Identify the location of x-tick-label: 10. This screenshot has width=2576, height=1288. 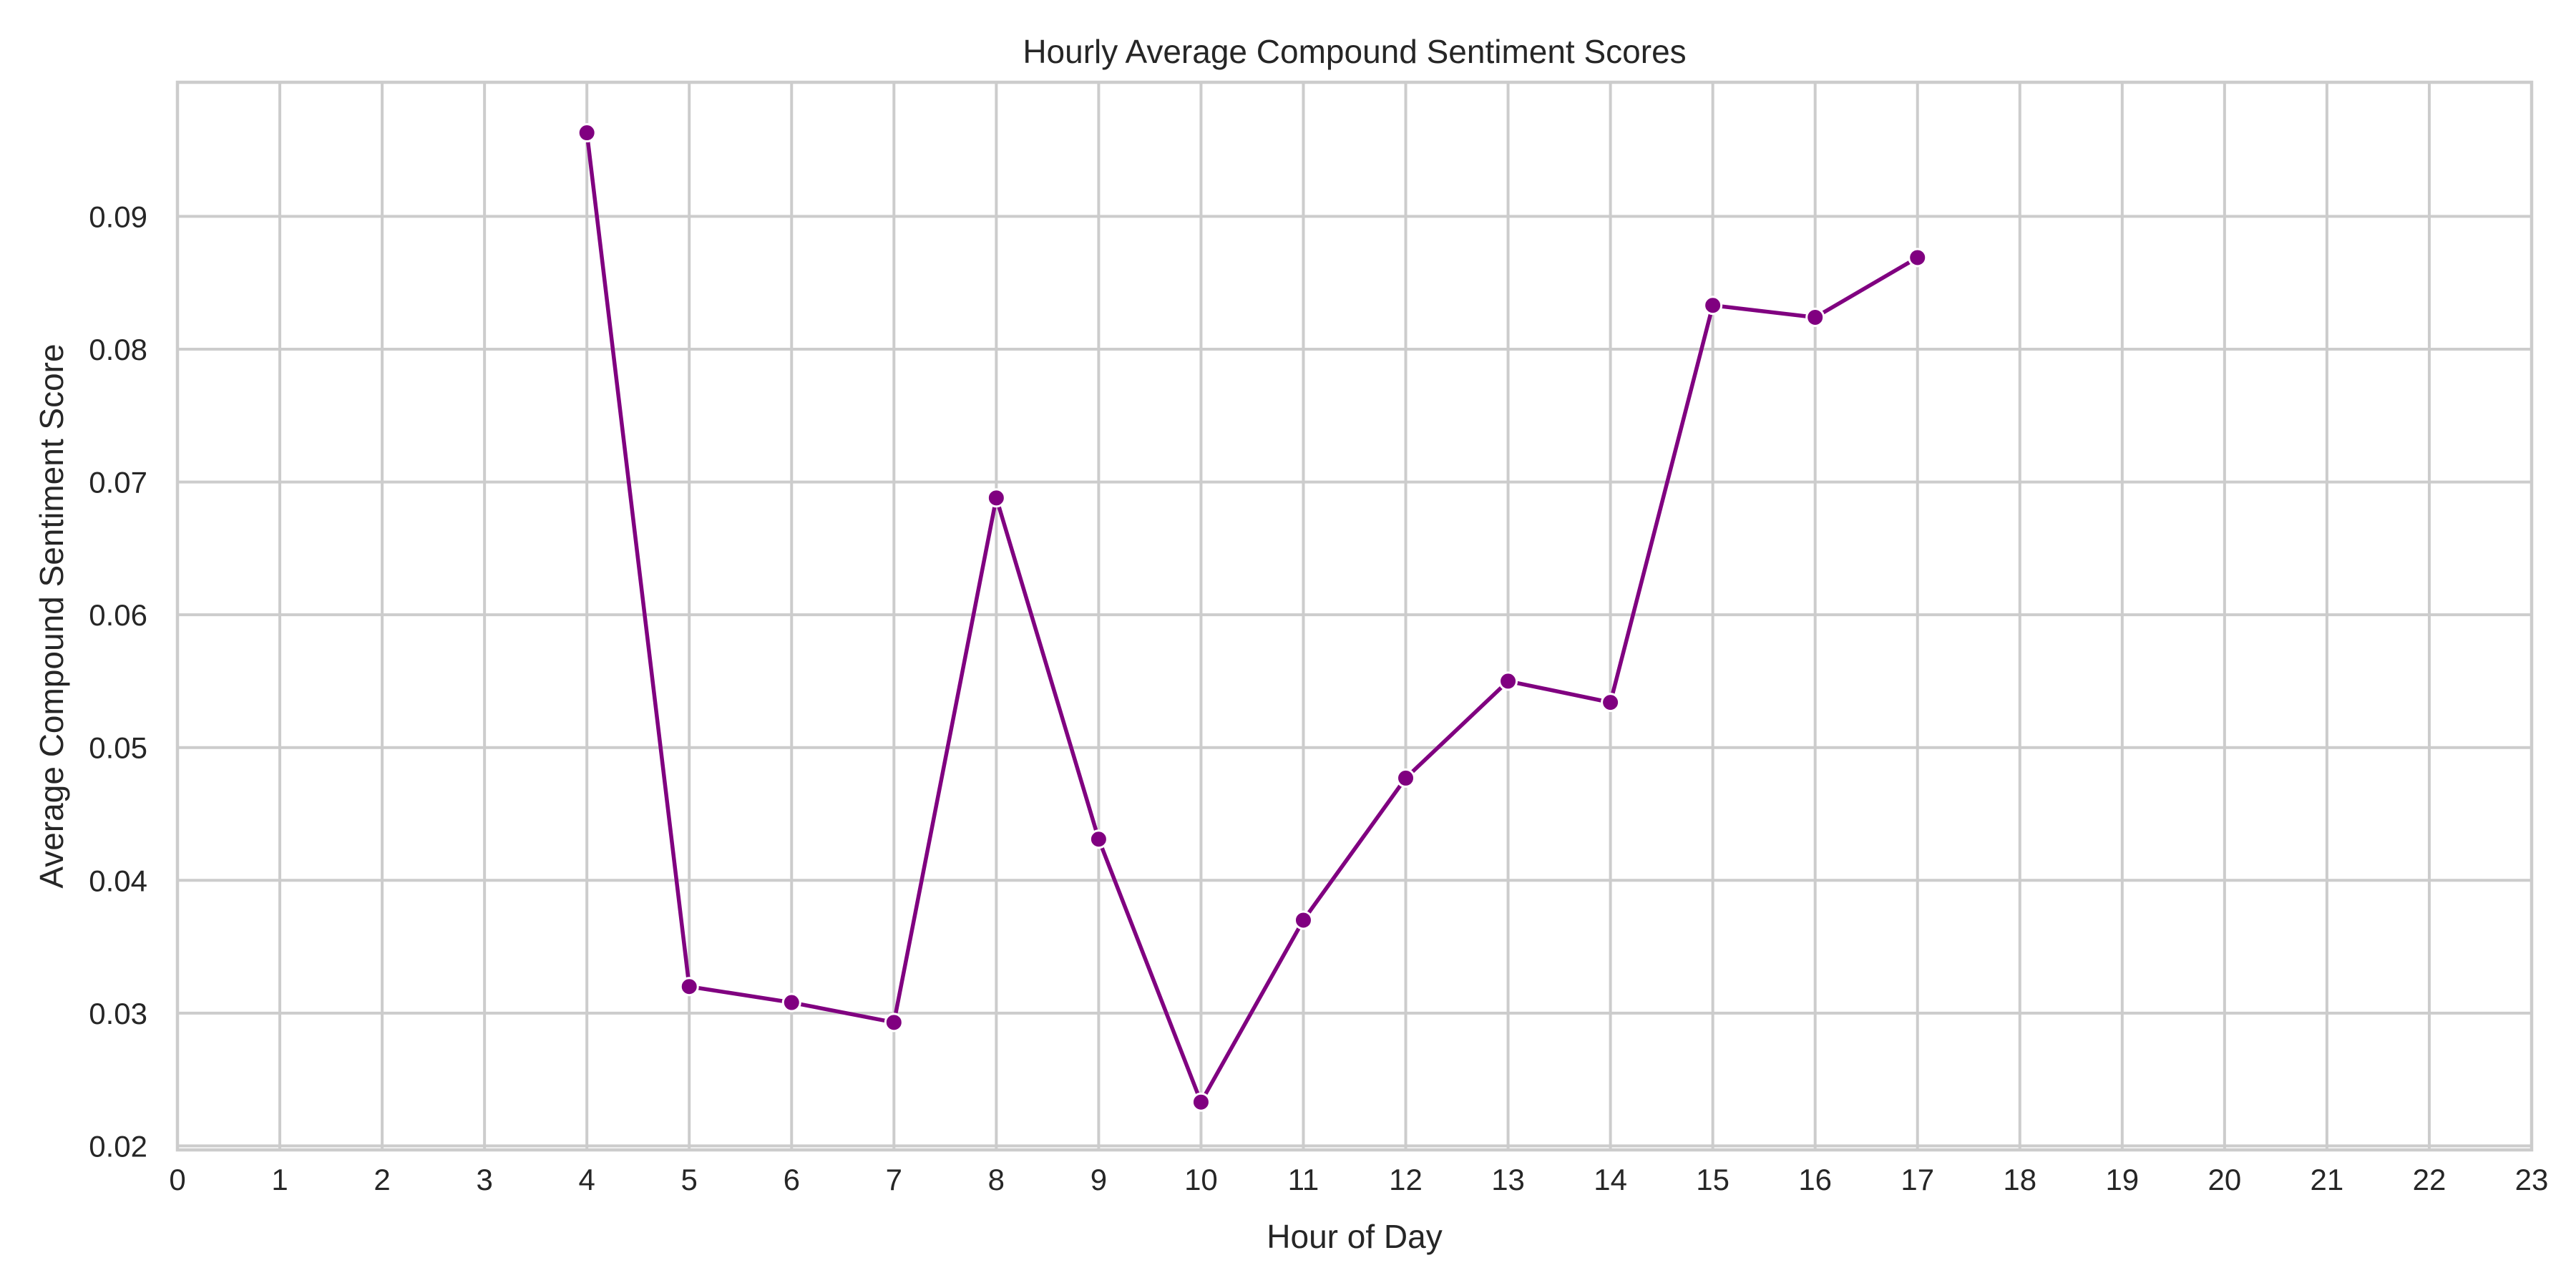
(1201, 1179).